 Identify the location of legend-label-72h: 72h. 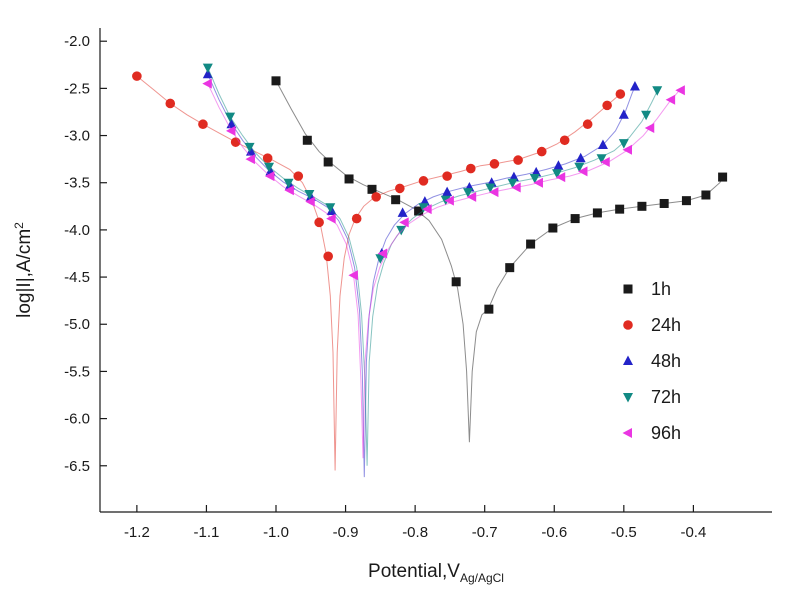
(666, 397).